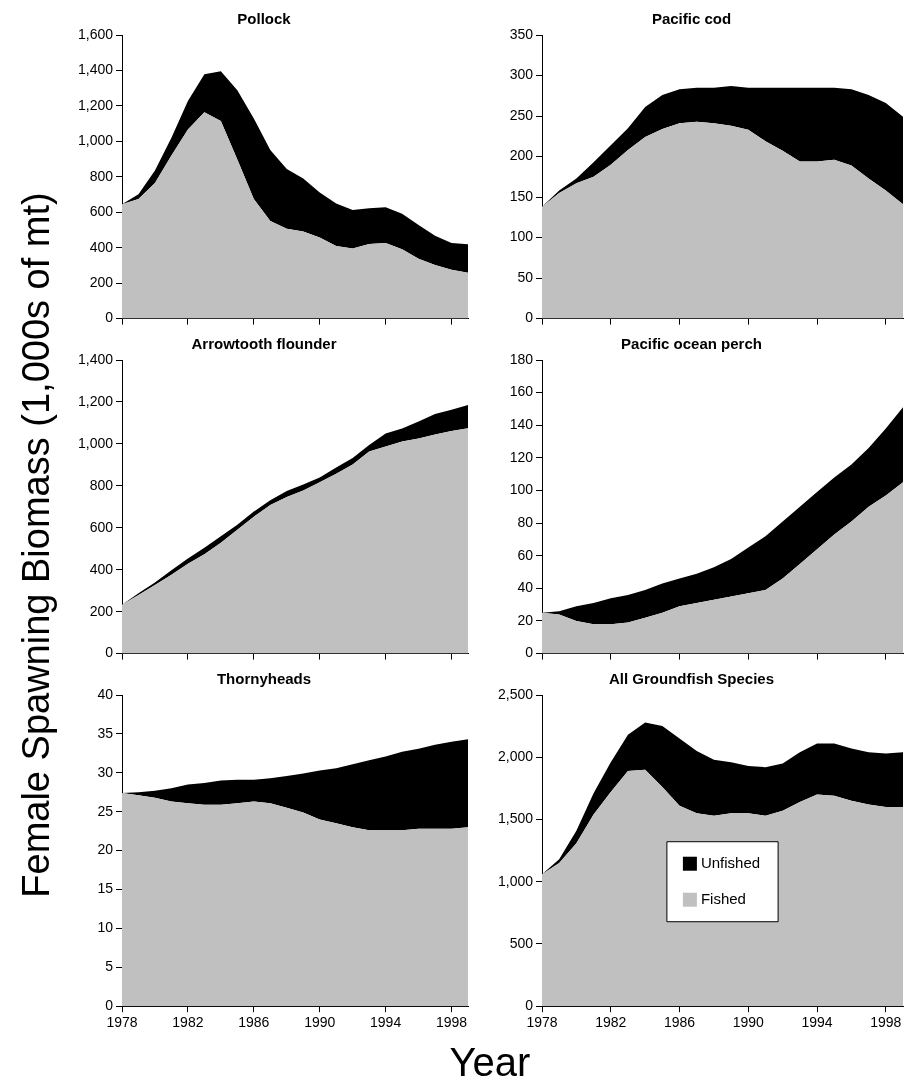  I want to click on y-tick-label: 25, so click(105, 810).